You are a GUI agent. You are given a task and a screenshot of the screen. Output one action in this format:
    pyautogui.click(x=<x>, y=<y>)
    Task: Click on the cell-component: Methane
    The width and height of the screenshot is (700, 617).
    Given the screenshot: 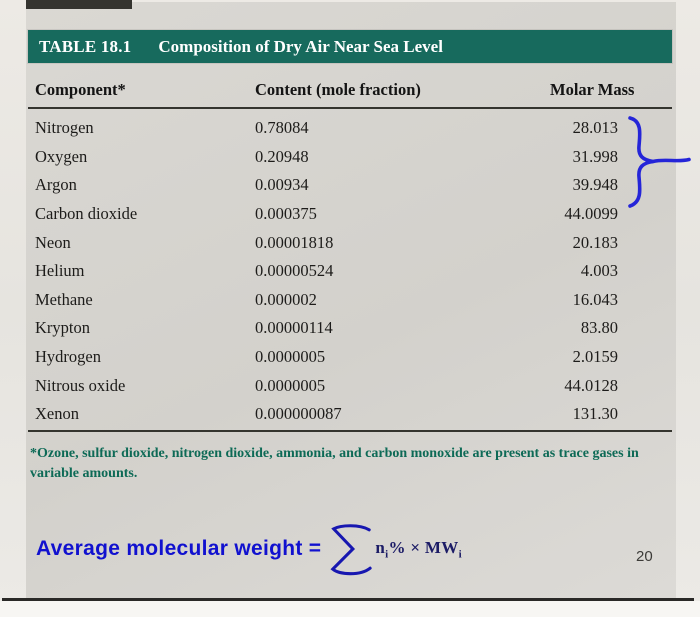 What is the action you would take?
    pyautogui.click(x=64, y=299)
    